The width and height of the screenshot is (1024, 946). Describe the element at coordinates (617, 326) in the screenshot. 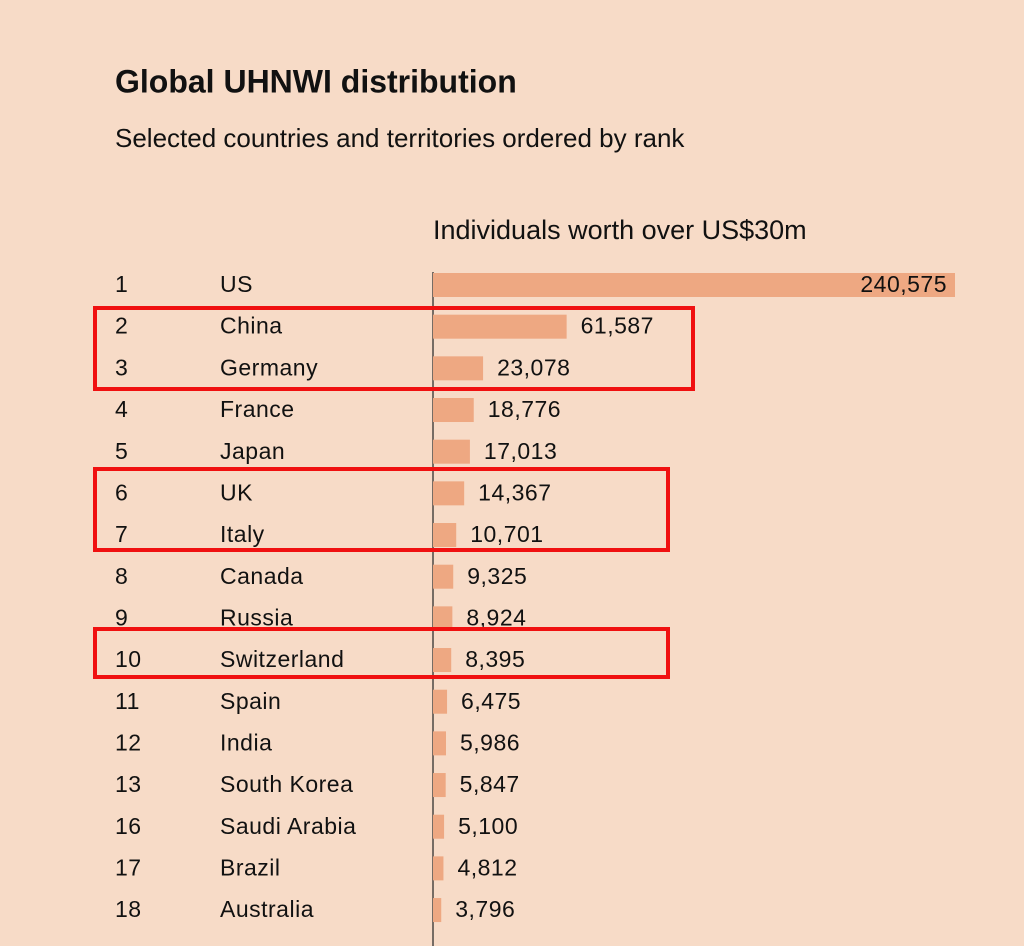

I see `value-label: 61,587` at that location.